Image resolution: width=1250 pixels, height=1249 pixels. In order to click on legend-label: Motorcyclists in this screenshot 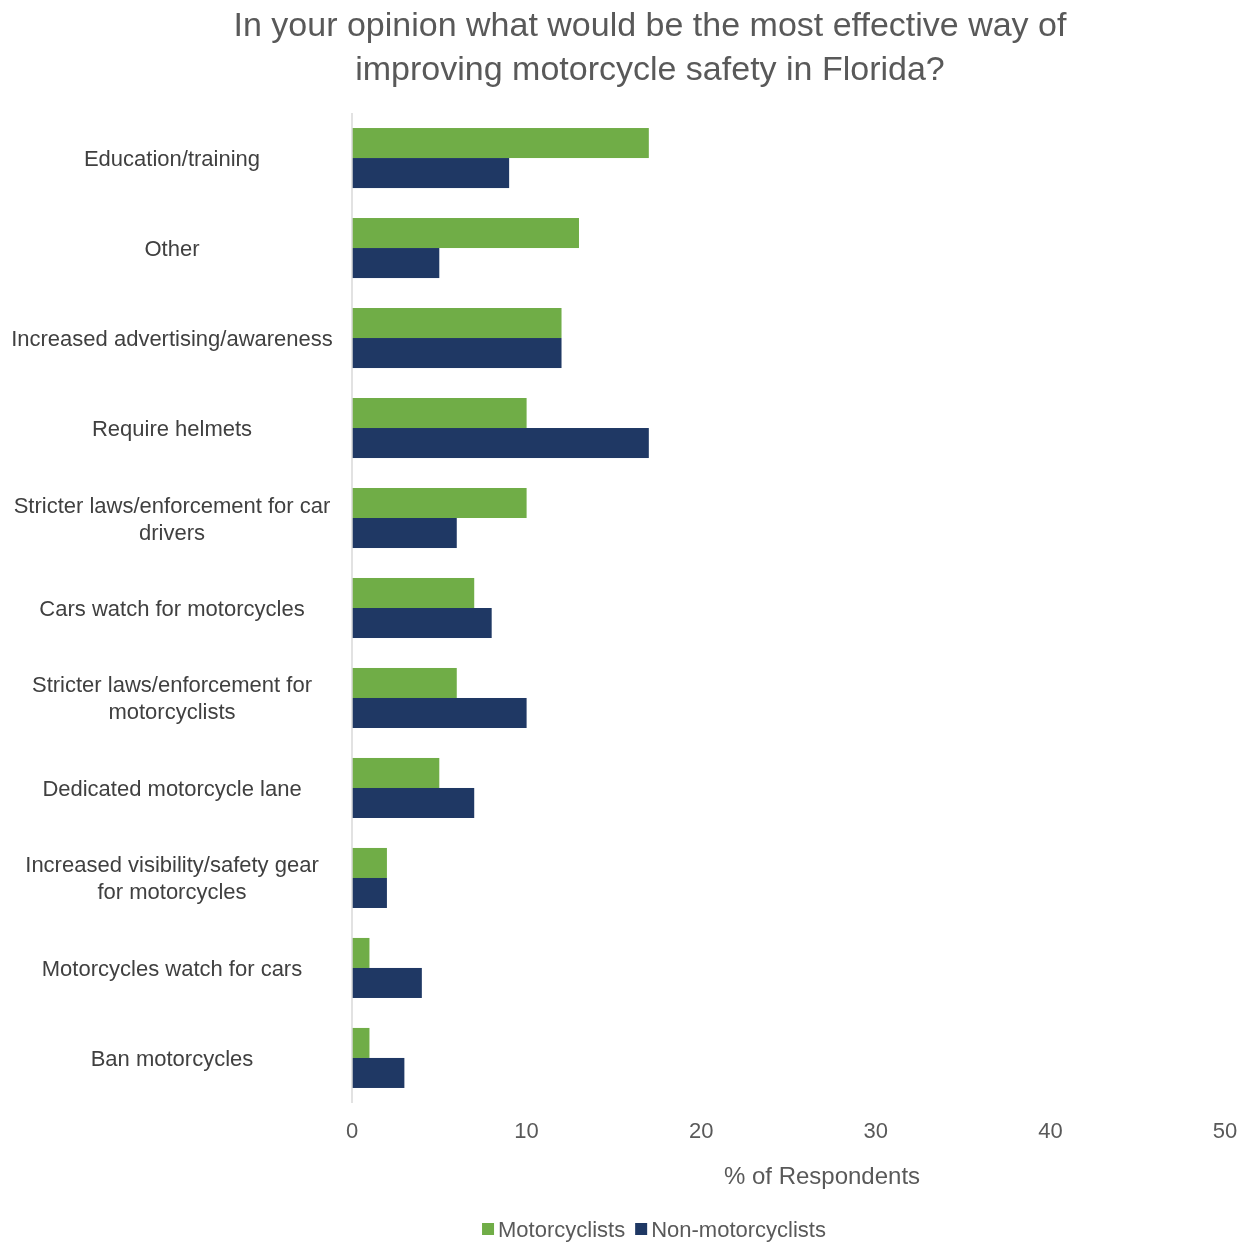, I will do `click(562, 1229)`.